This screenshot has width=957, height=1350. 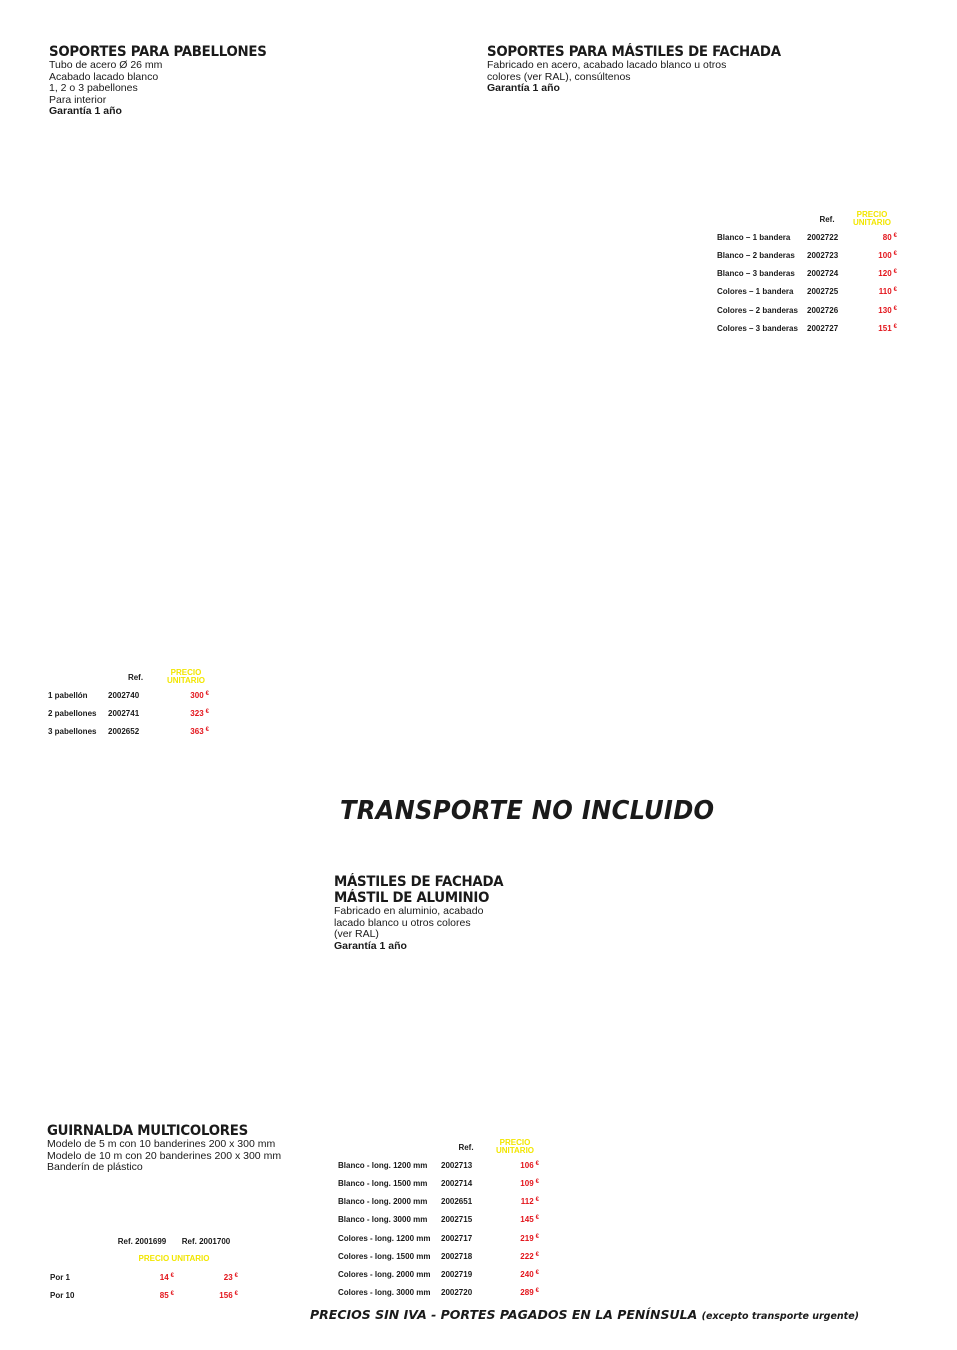 I want to click on table-row: Blanco – 1 bandera 2002722 80 €, so click(x=807, y=237).